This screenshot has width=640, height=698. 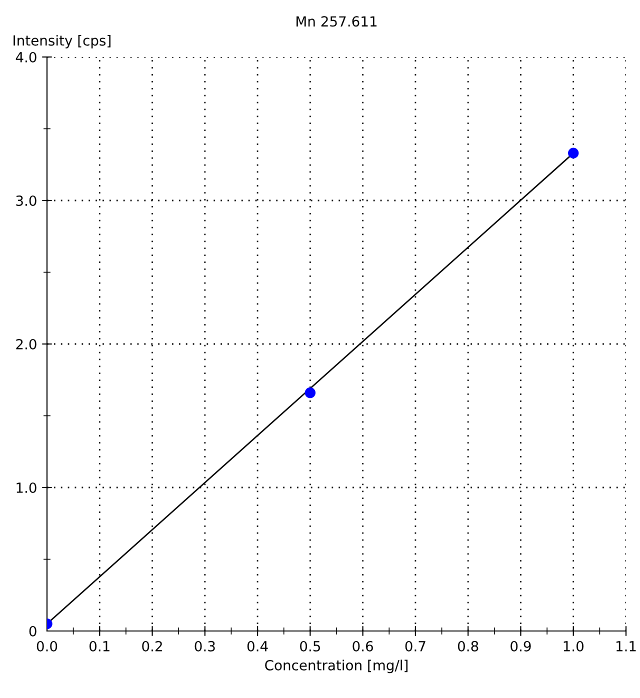 What do you see at coordinates (626, 646) in the screenshot?
I see `x-tick-label: 1.1` at bounding box center [626, 646].